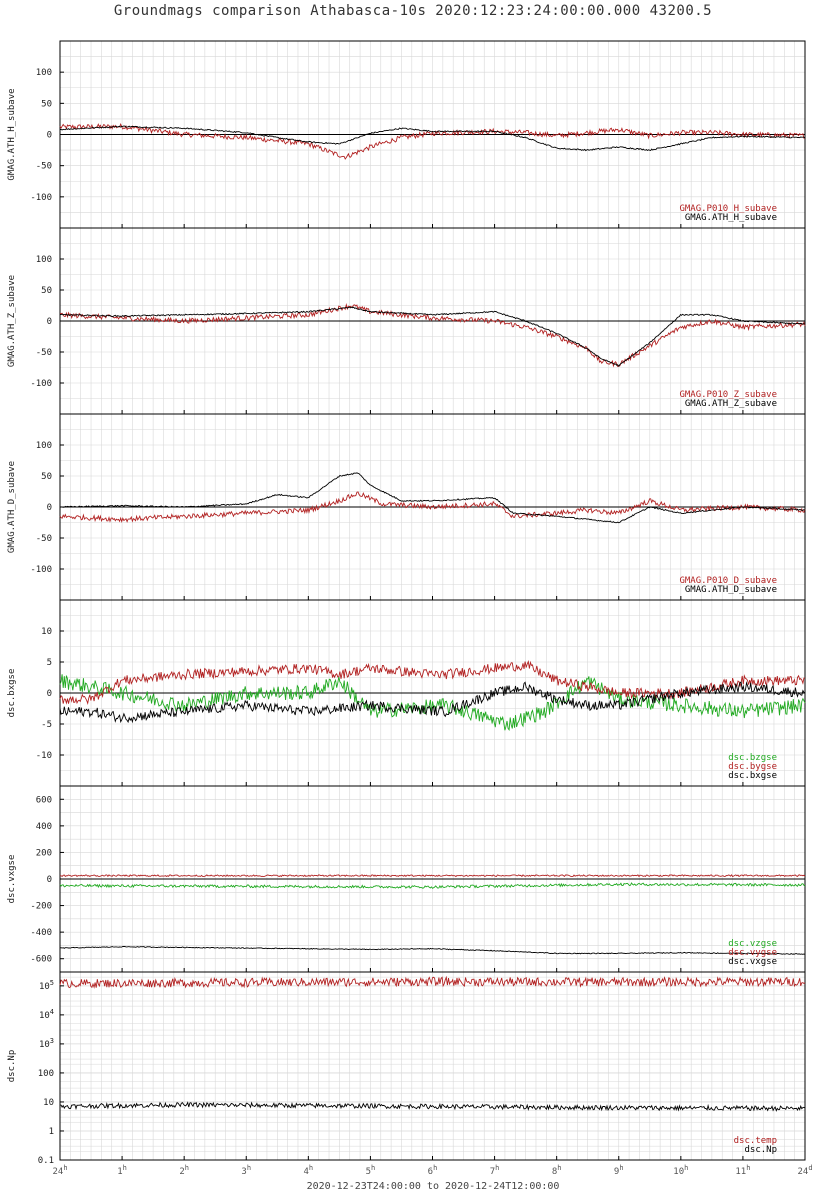 The width and height of the screenshot is (826, 1200). Describe the element at coordinates (432, 507) in the screenshot. I see `series-gmag-p010-d-subave` at that location.